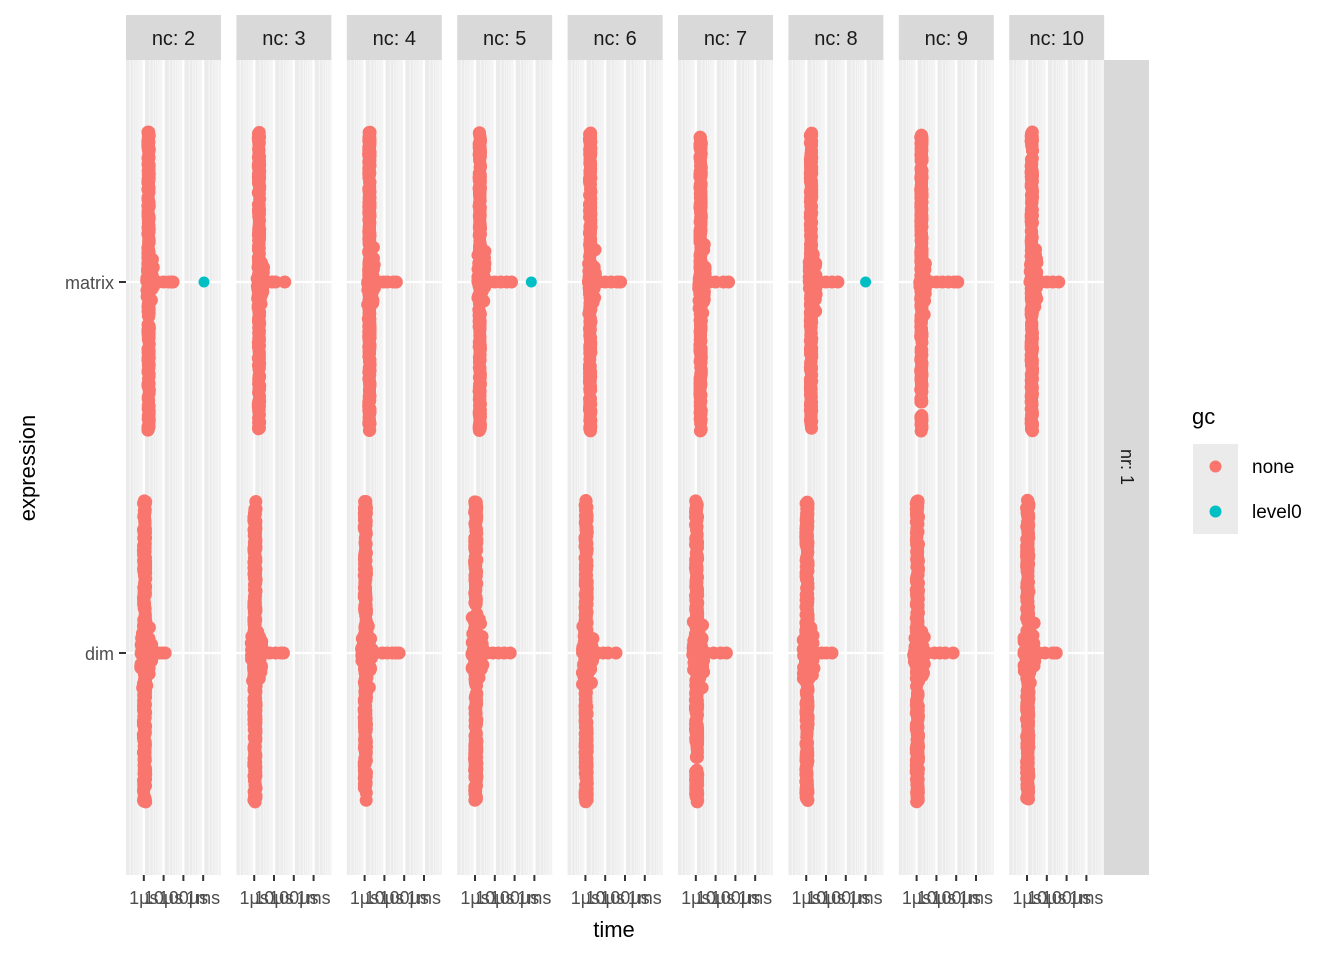  What do you see at coordinates (946, 39) in the screenshot?
I see `facet-column-label: nc: 9` at bounding box center [946, 39].